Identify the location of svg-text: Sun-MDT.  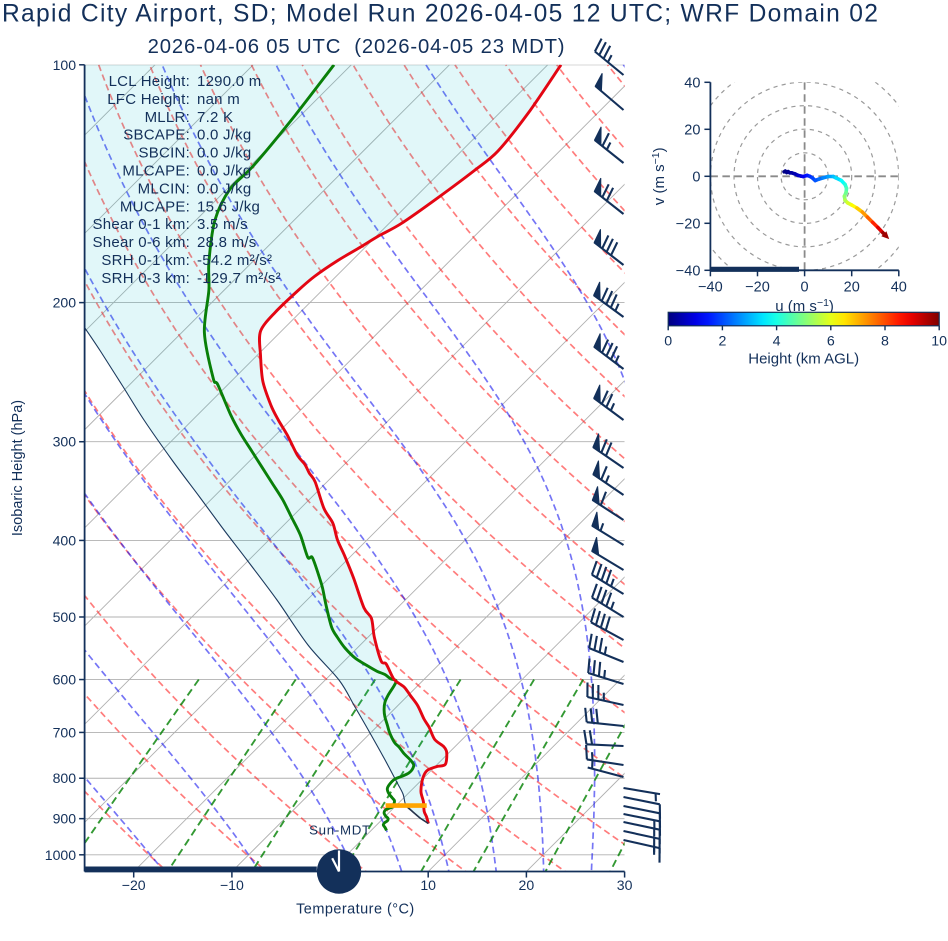
(340, 830).